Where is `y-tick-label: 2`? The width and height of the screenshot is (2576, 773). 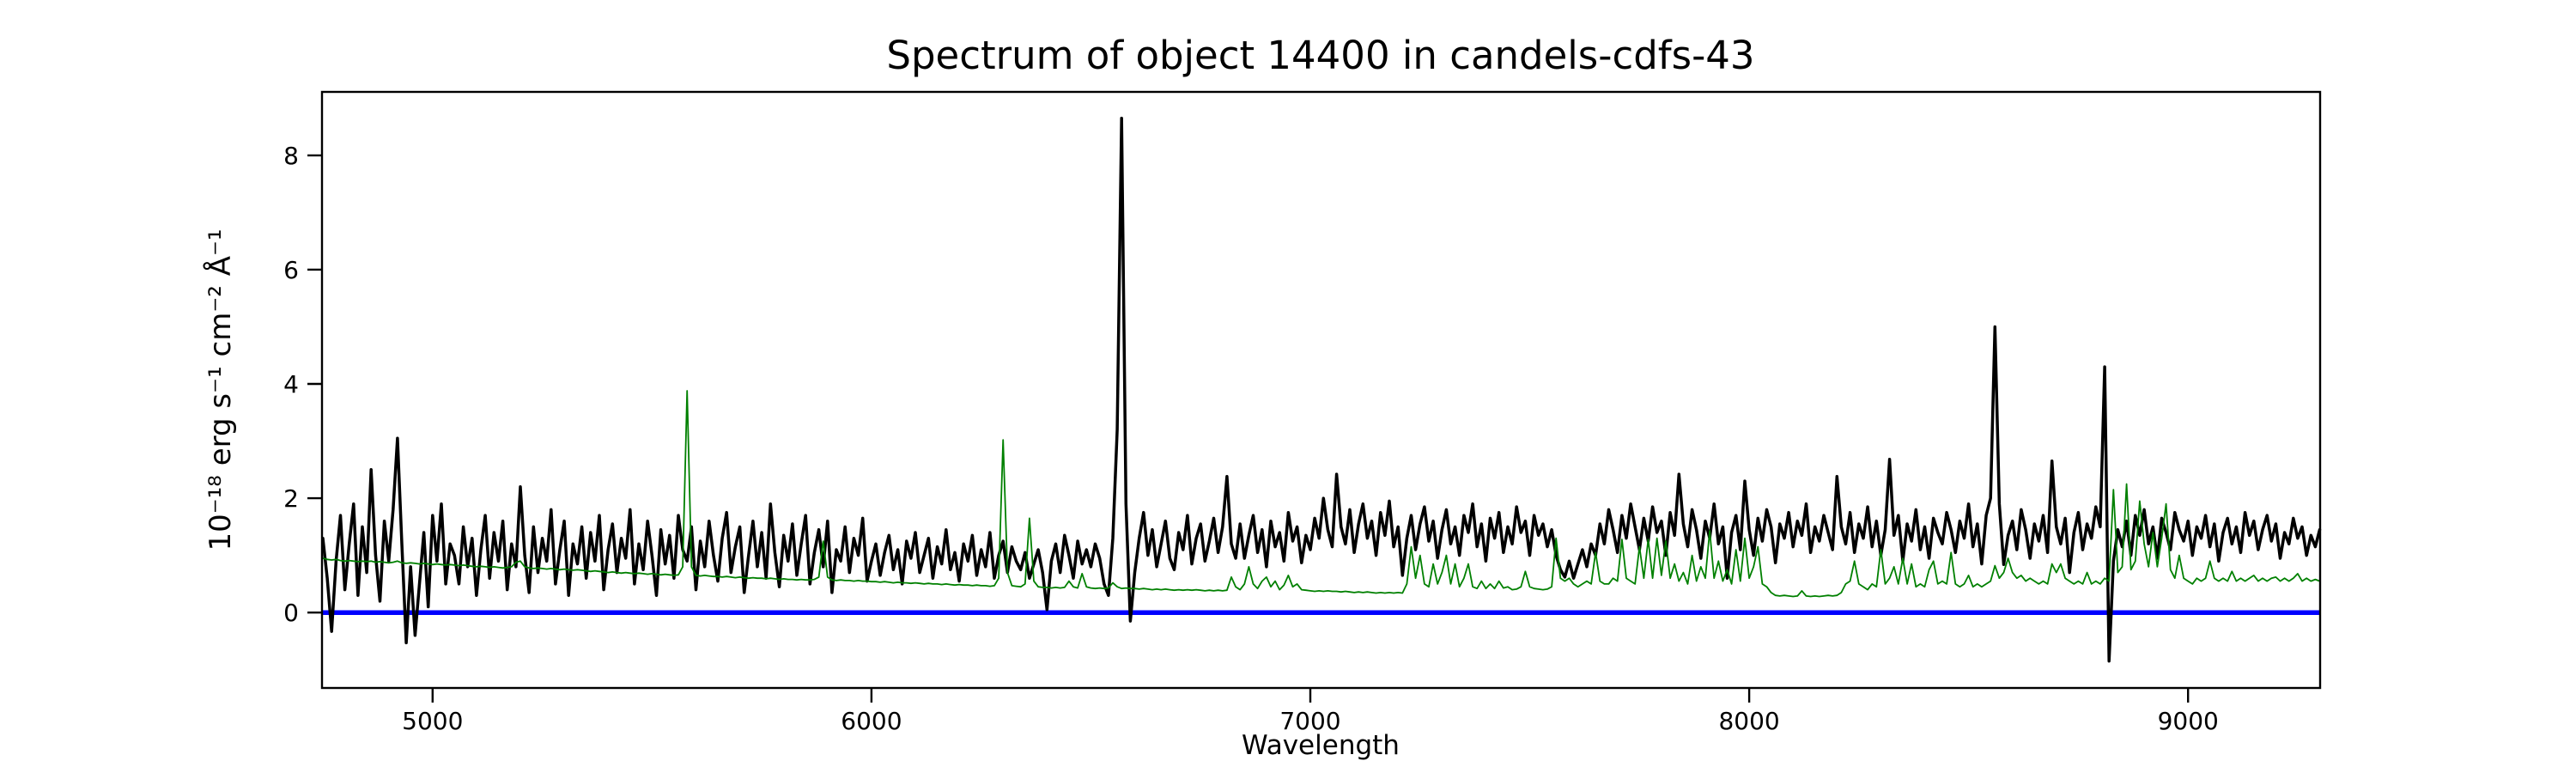 y-tick-label: 2 is located at coordinates (291, 498).